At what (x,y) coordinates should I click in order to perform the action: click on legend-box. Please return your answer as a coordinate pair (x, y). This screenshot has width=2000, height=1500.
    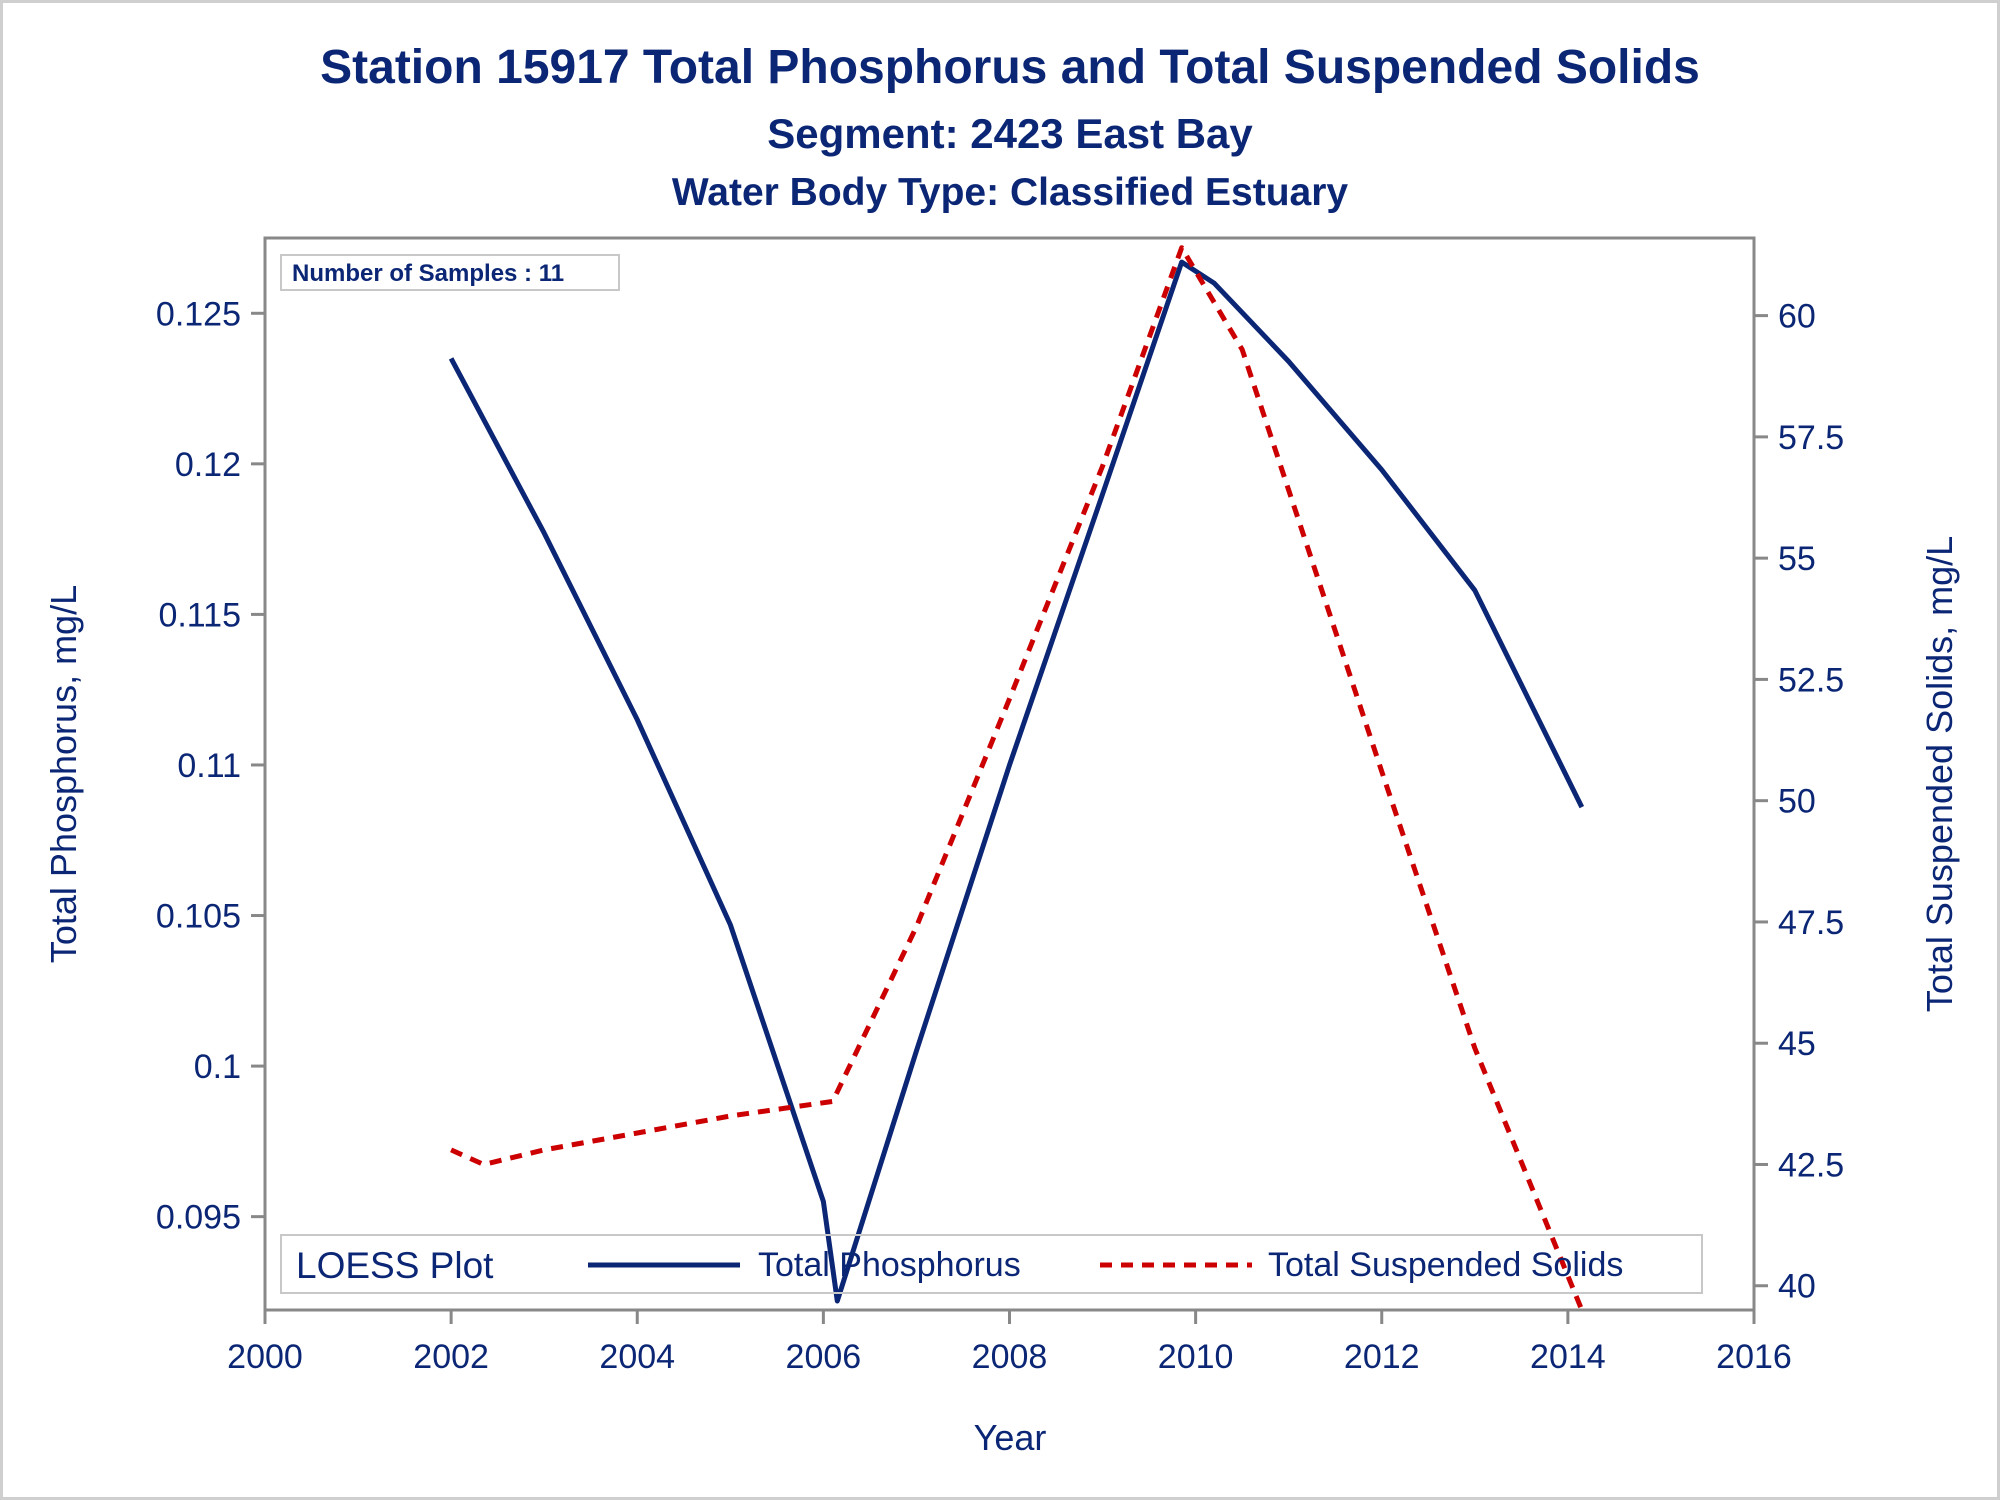
    Looking at the image, I should click on (991, 1264).